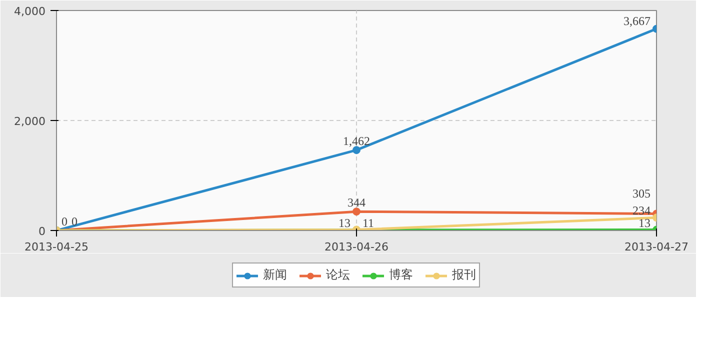 The image size is (704, 356). What do you see at coordinates (641, 193) in the screenshot?
I see `data-label: 305` at bounding box center [641, 193].